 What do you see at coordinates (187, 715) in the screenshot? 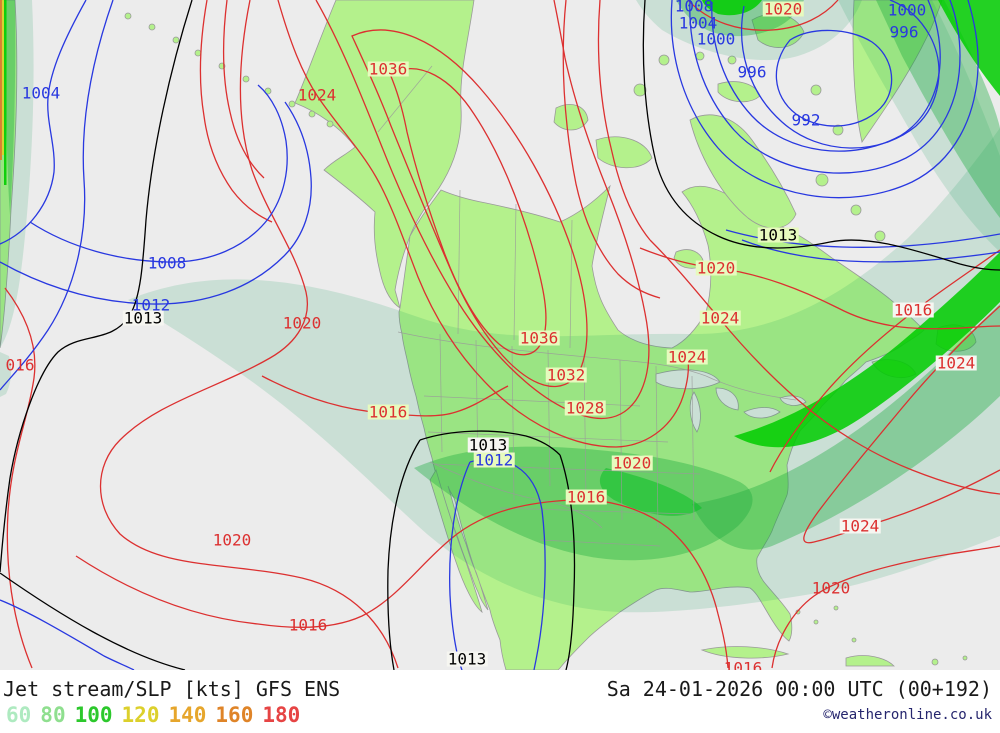
I see `legend-value: 140` at bounding box center [187, 715].